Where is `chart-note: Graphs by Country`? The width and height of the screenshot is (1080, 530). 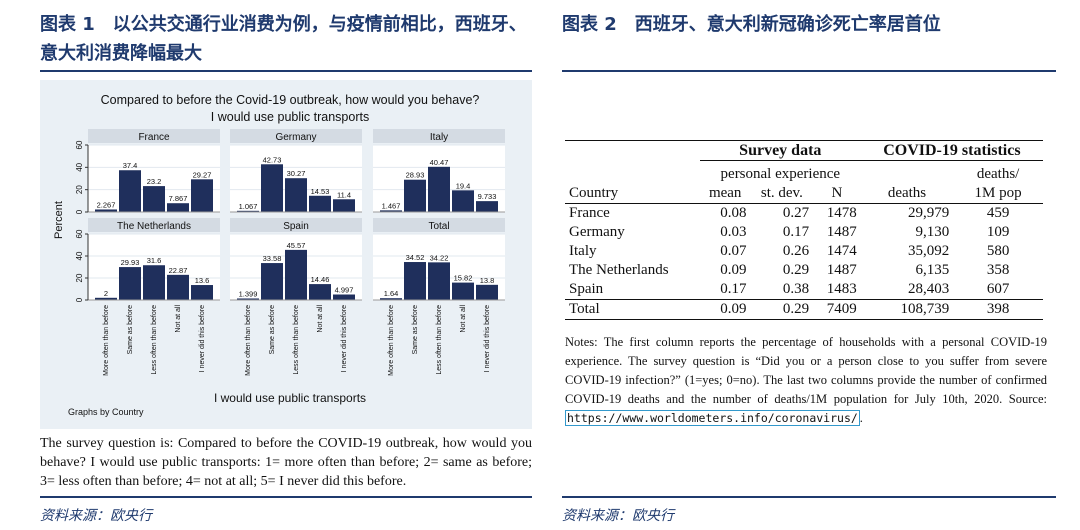
chart-note: Graphs by Country is located at coordinates (106, 412).